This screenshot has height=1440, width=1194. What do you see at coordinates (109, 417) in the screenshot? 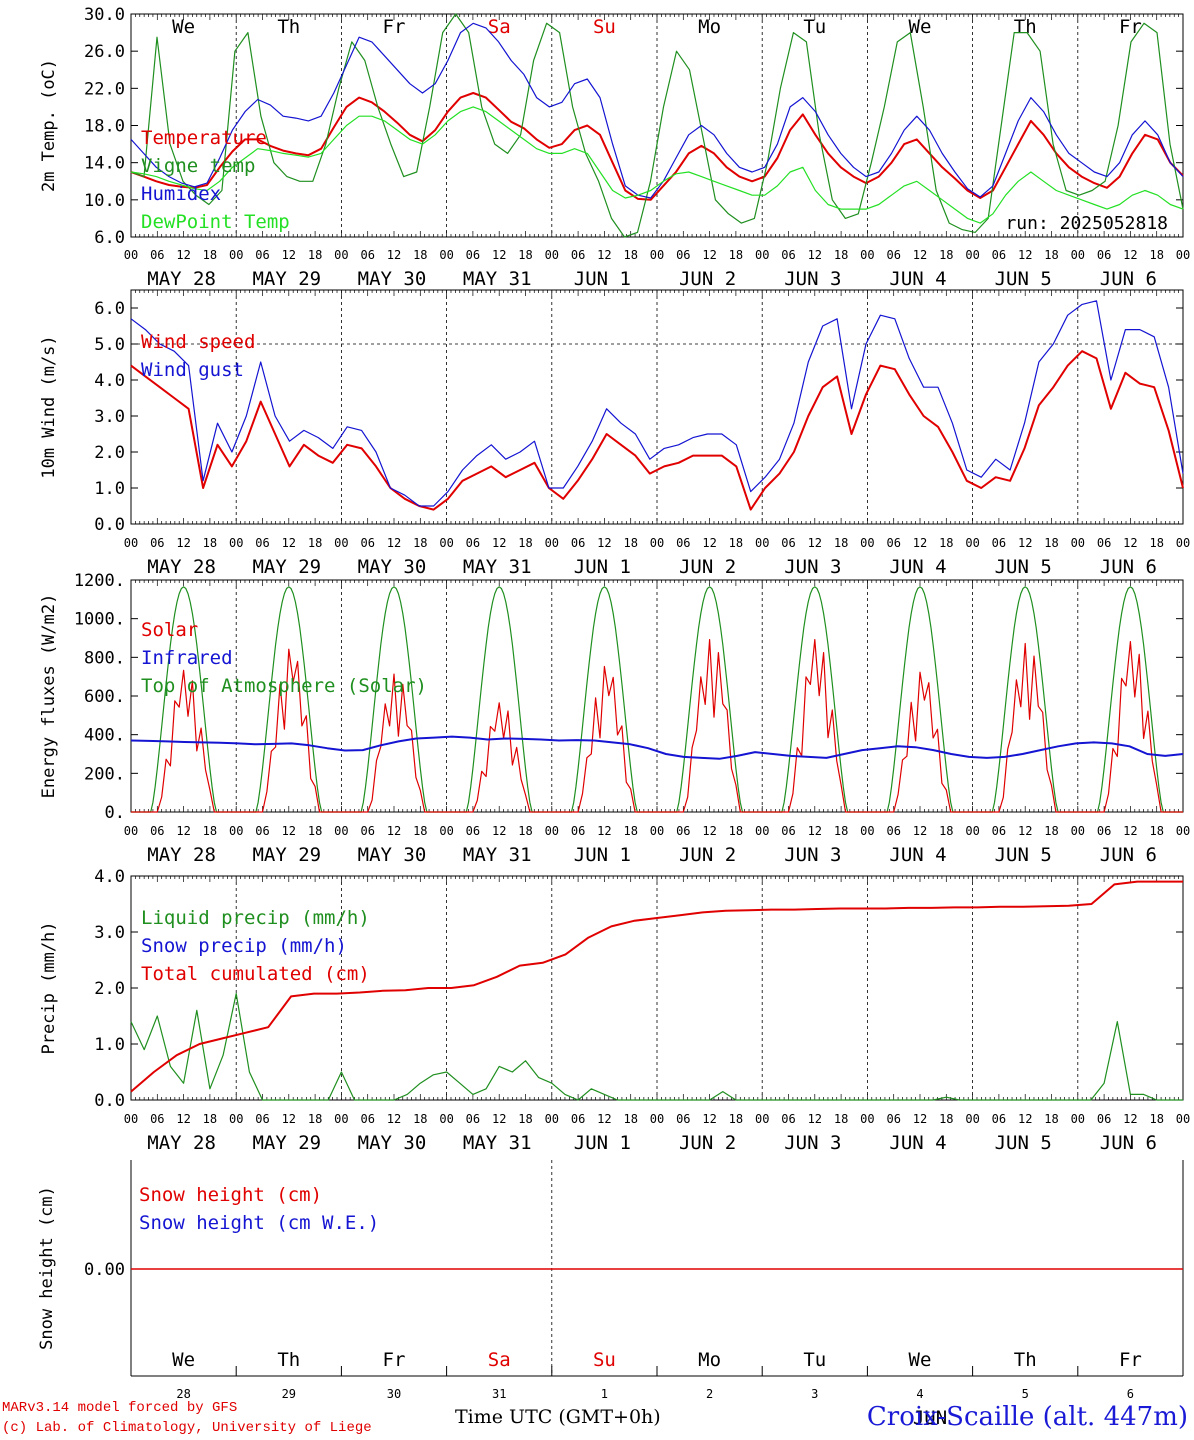
I see `y-tick-label: 3.0` at bounding box center [109, 417].